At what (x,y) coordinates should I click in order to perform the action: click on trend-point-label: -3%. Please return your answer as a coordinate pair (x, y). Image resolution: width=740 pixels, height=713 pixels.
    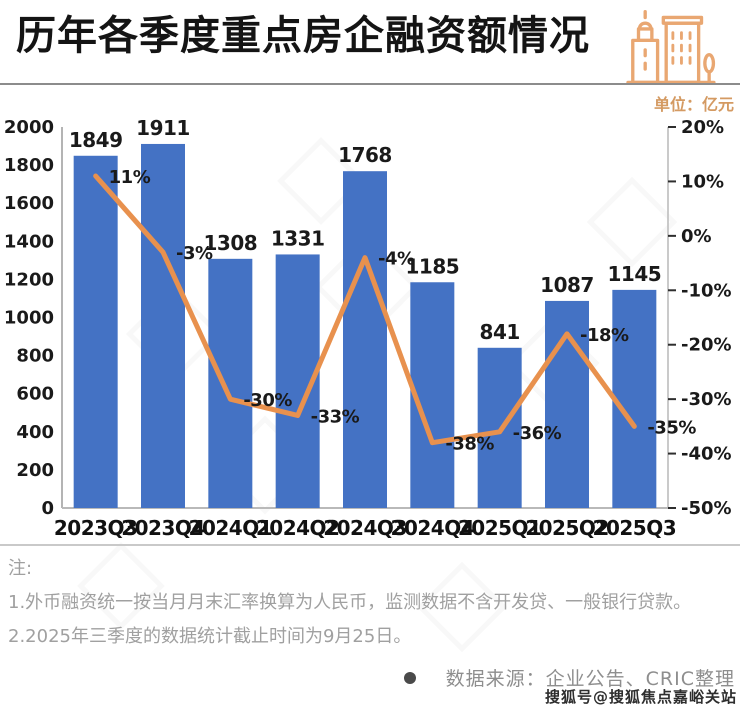
    Looking at the image, I should click on (194, 253).